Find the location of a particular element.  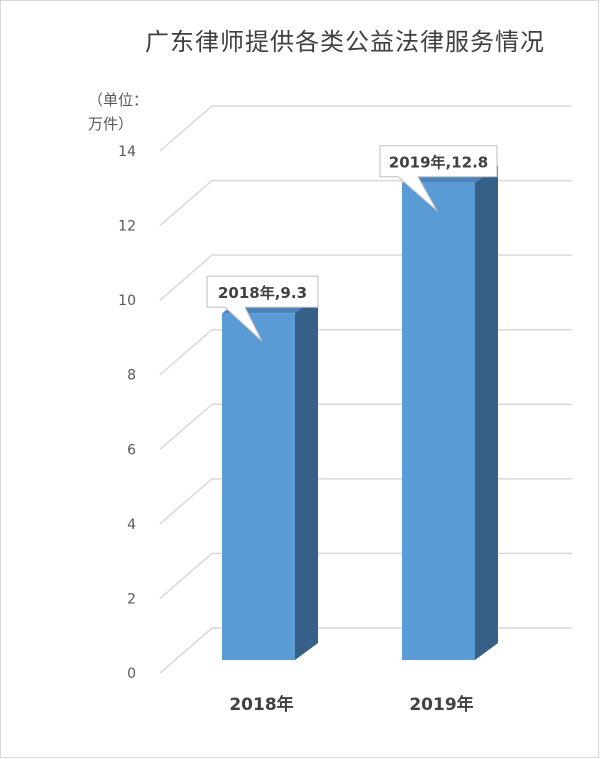

y-tick-label: 14 is located at coordinates (127, 152).